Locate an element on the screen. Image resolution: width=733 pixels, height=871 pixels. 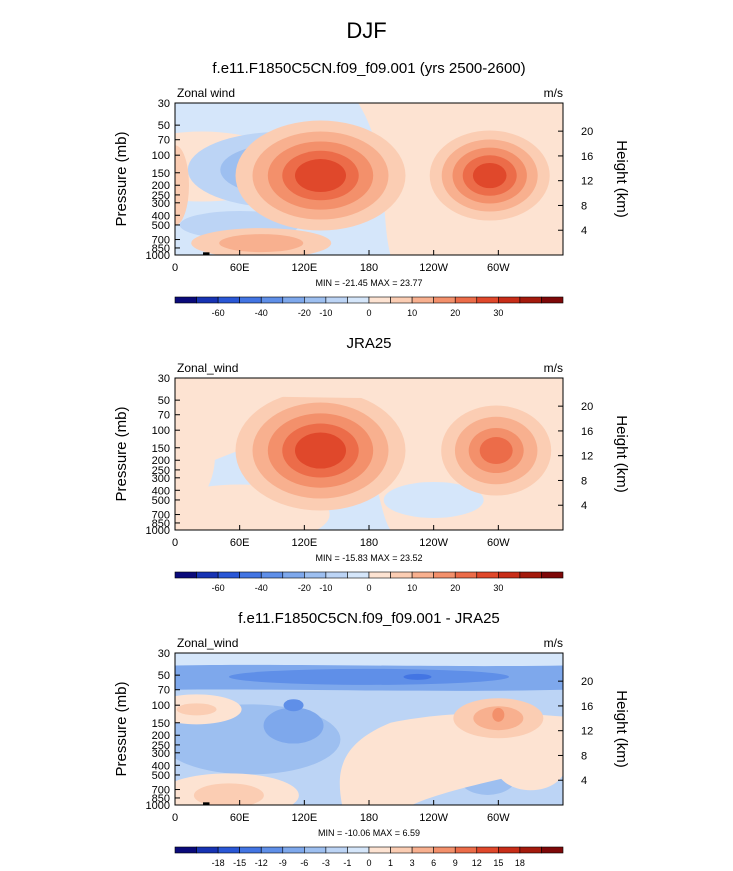
colorbar-label: -15 is located at coordinates (239, 863).